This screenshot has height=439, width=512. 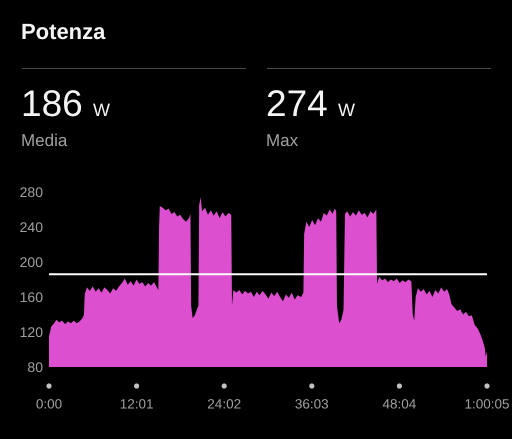 I want to click on x-tick-label: 1:00:05, so click(x=487, y=404).